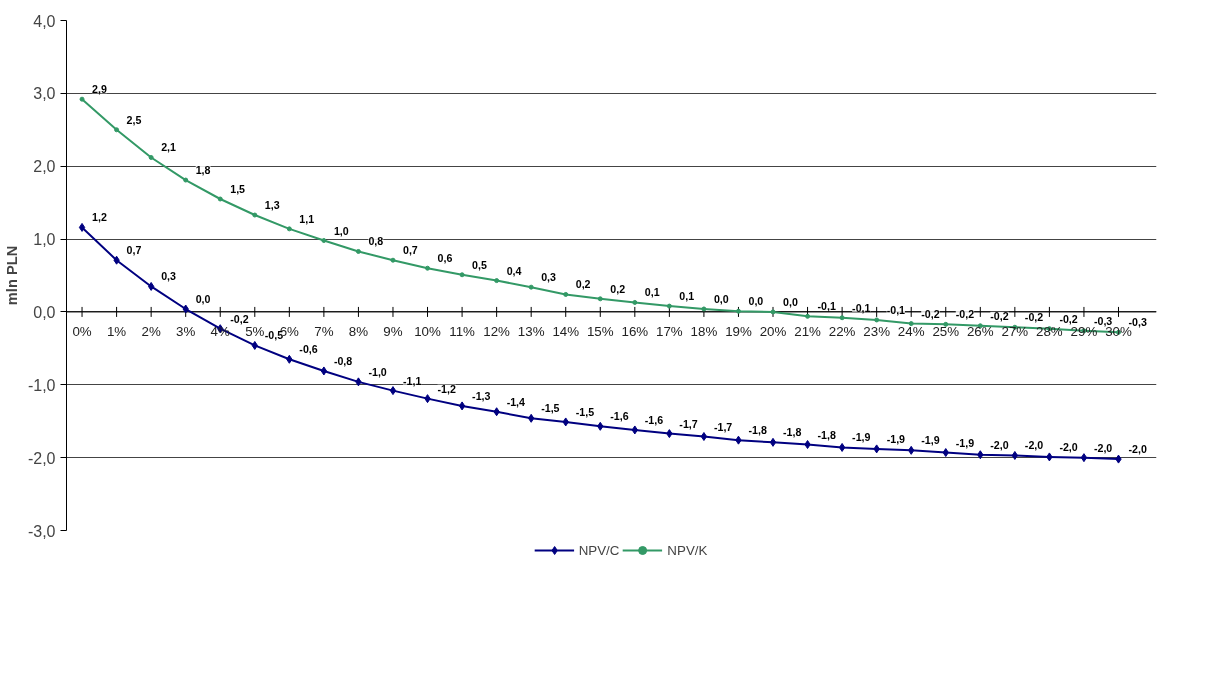 The width and height of the screenshot is (1207, 684). What do you see at coordinates (44, 167) in the screenshot?
I see `y-tick-label: 2,0` at bounding box center [44, 167].